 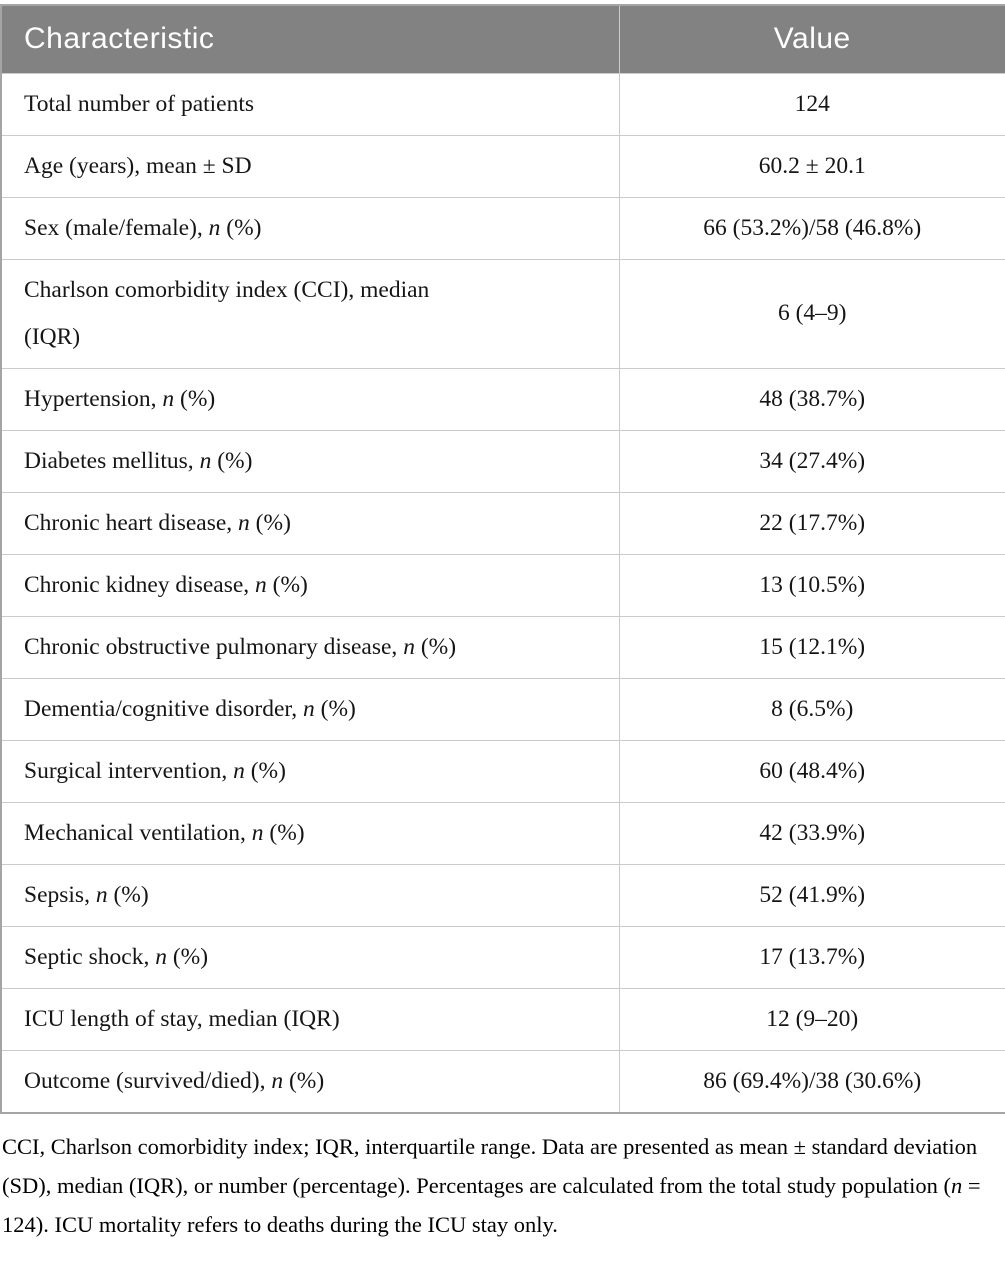 I want to click on text-segment: Sepsis,, so click(x=60, y=894).